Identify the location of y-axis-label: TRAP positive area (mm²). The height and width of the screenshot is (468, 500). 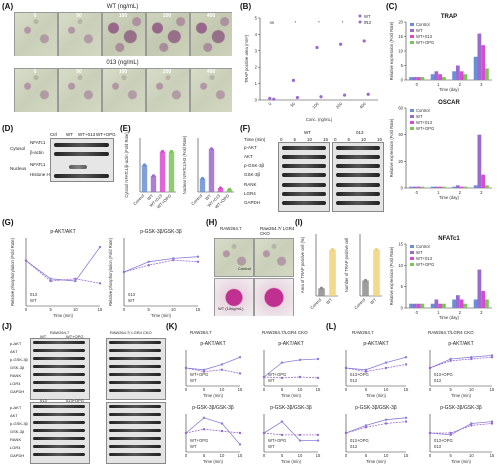
(246, 58).